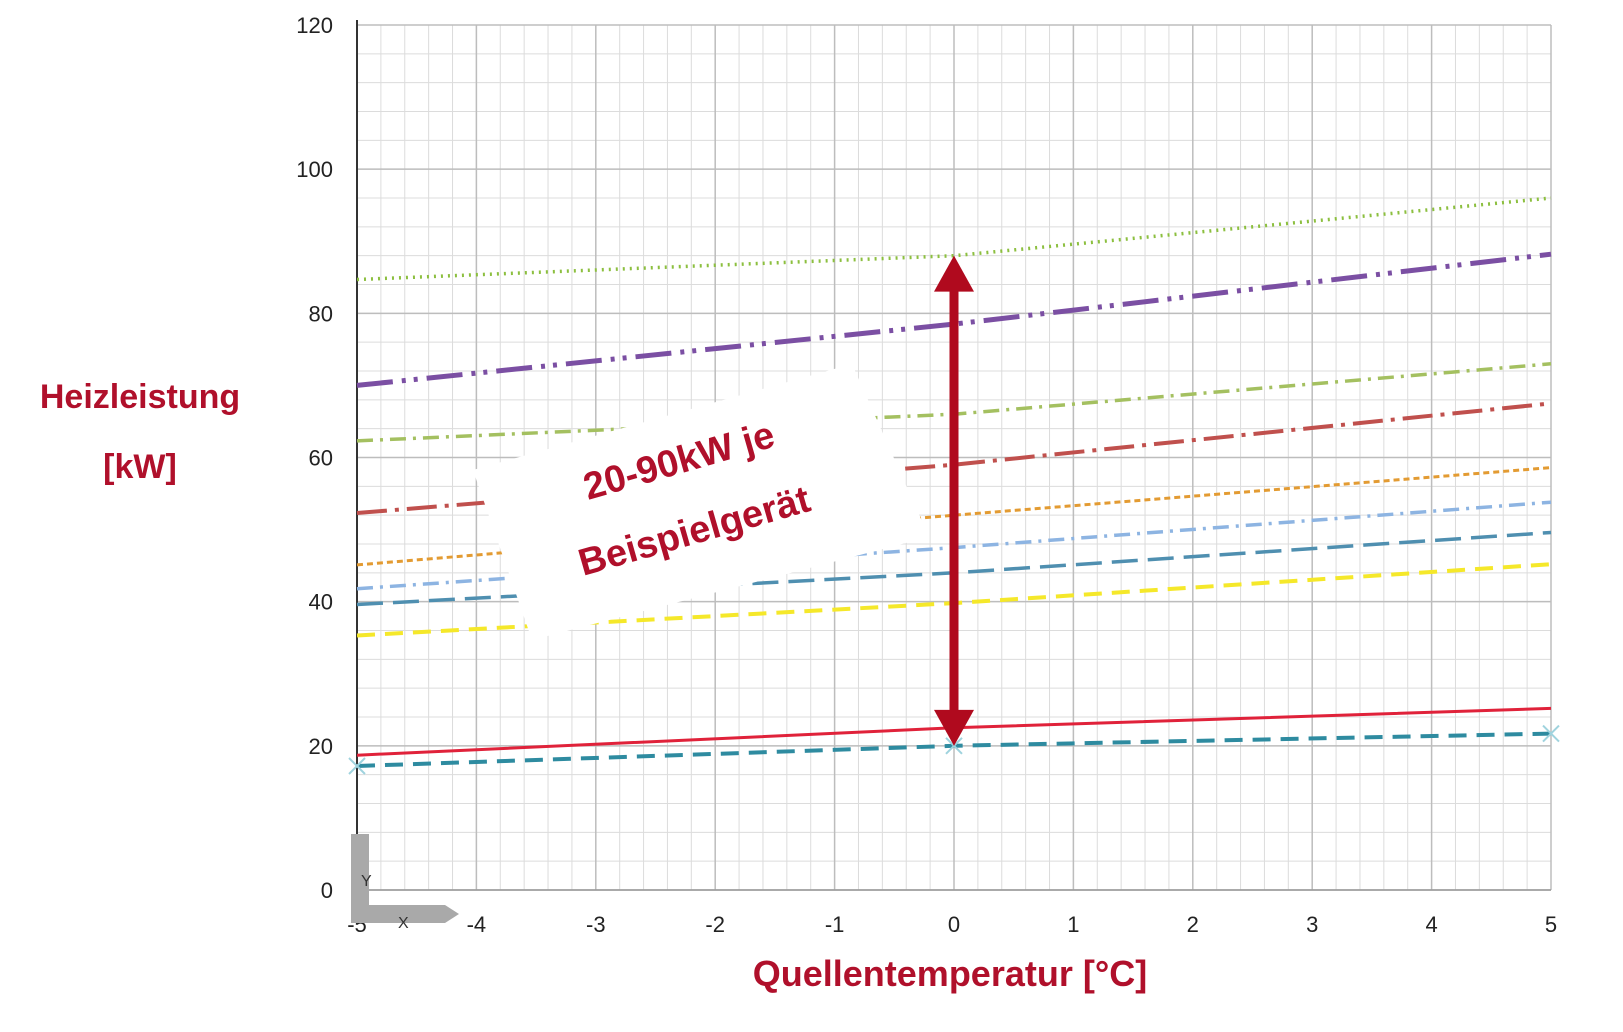  What do you see at coordinates (954, 924) in the screenshot?
I see `x-tick-label: 0` at bounding box center [954, 924].